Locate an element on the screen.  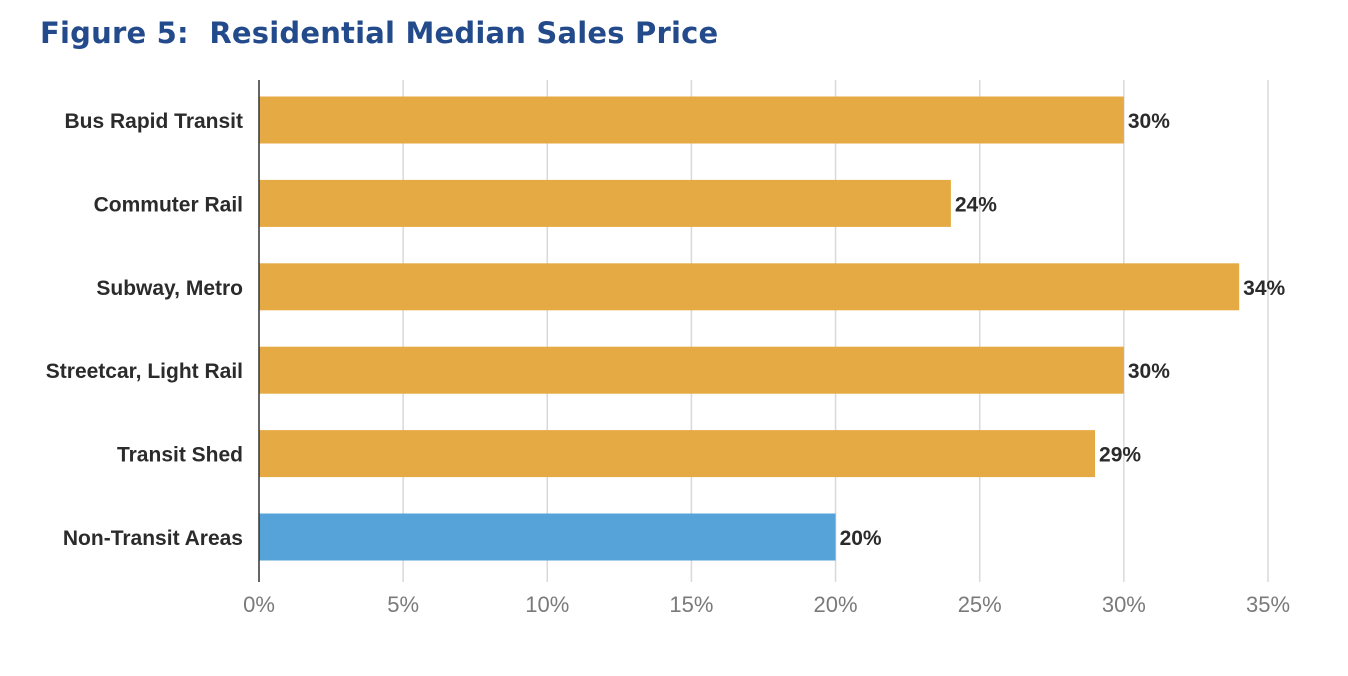
x-tick-label-5: 25% is located at coordinates (980, 604).